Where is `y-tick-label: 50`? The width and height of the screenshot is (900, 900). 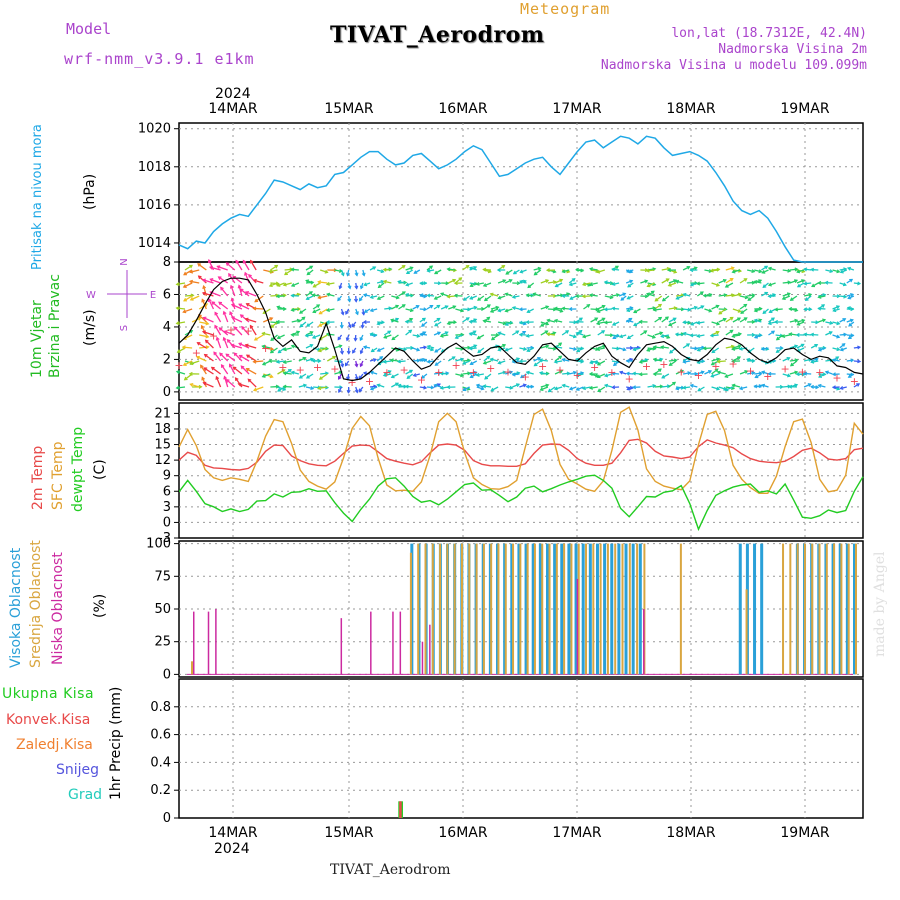 y-tick-label: 50 is located at coordinates (162, 609).